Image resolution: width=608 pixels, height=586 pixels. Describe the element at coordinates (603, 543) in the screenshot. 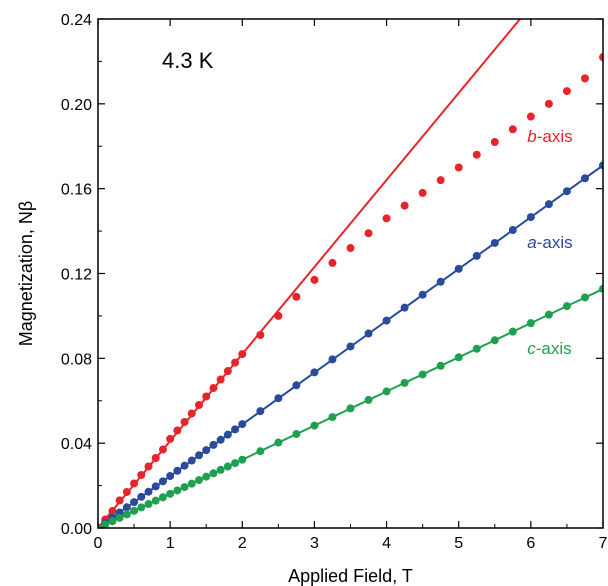

I see `x-tick-label: 7` at that location.